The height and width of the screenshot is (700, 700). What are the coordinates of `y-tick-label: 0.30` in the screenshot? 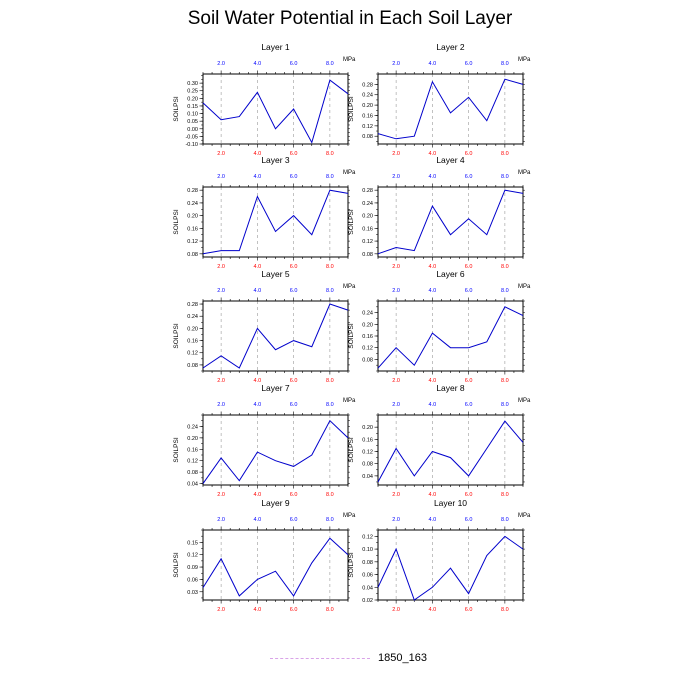 It's located at (192, 84).